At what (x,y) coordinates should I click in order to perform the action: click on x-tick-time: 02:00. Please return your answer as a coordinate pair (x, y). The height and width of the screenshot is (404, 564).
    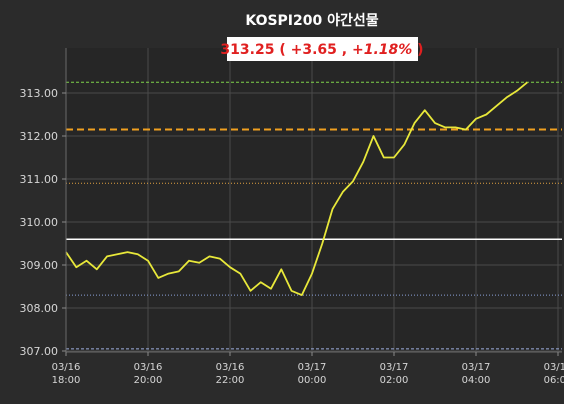
    Looking at the image, I should click on (394, 380).